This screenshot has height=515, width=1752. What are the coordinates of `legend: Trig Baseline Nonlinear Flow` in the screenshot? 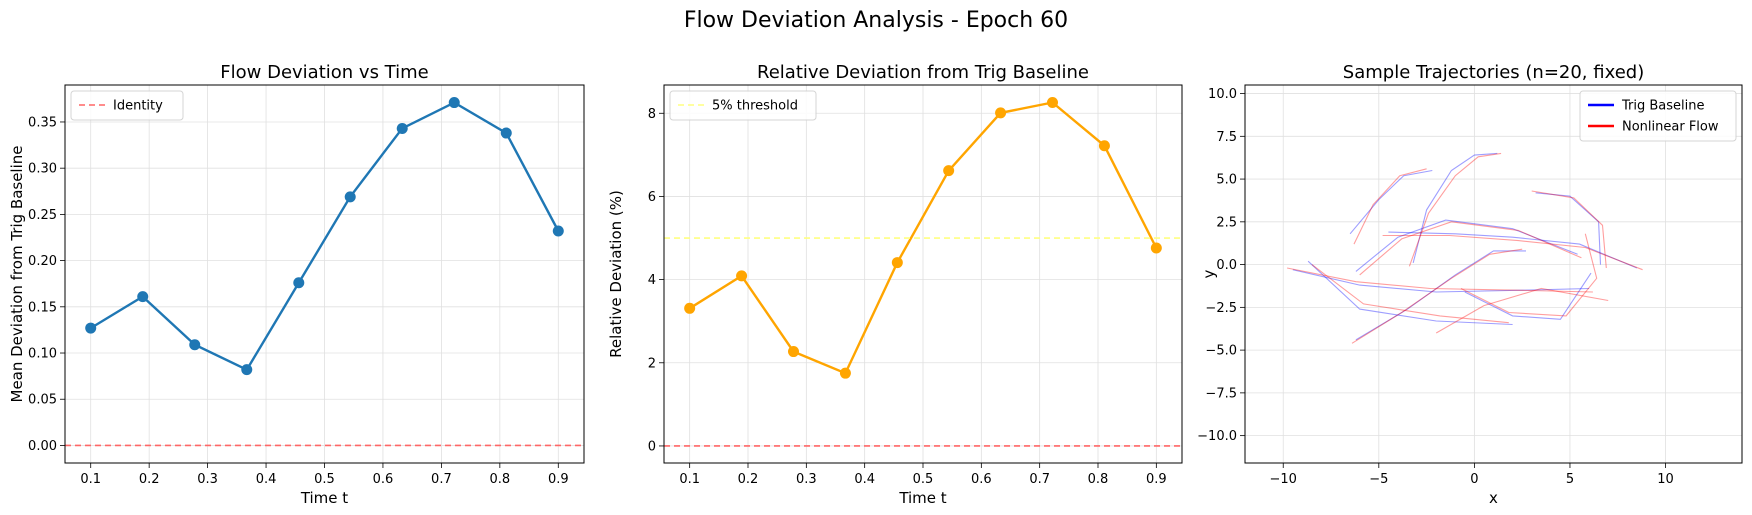 It's located at (1658, 116).